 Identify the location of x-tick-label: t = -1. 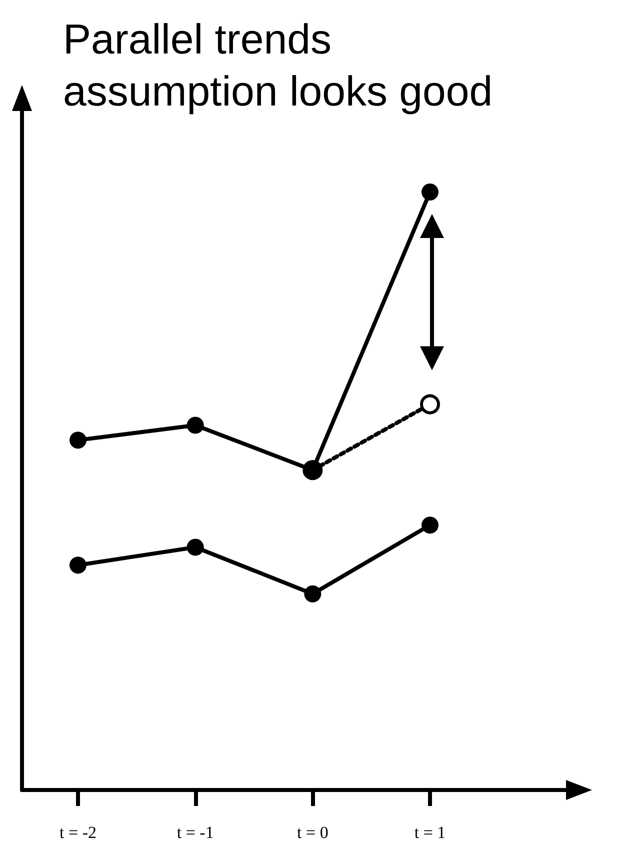
(195, 832).